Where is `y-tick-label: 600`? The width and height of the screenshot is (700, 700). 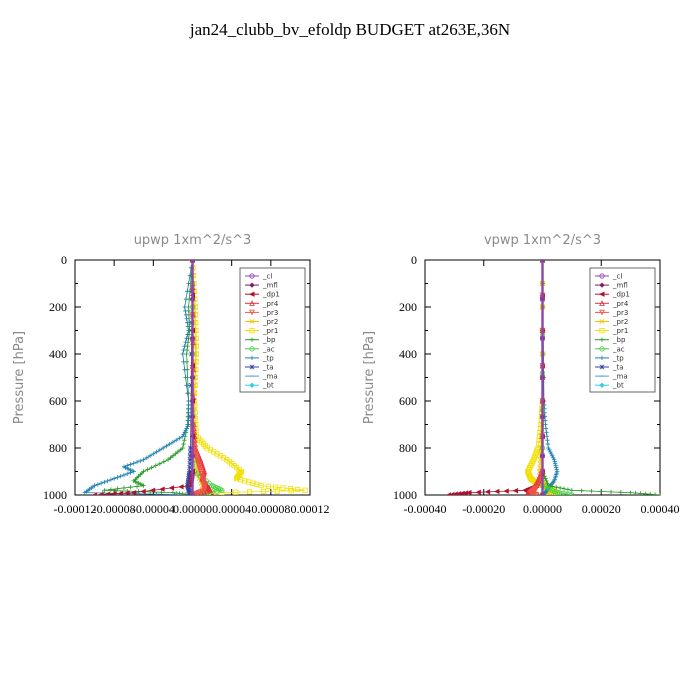
y-tick-label: 600 is located at coordinates (58, 401).